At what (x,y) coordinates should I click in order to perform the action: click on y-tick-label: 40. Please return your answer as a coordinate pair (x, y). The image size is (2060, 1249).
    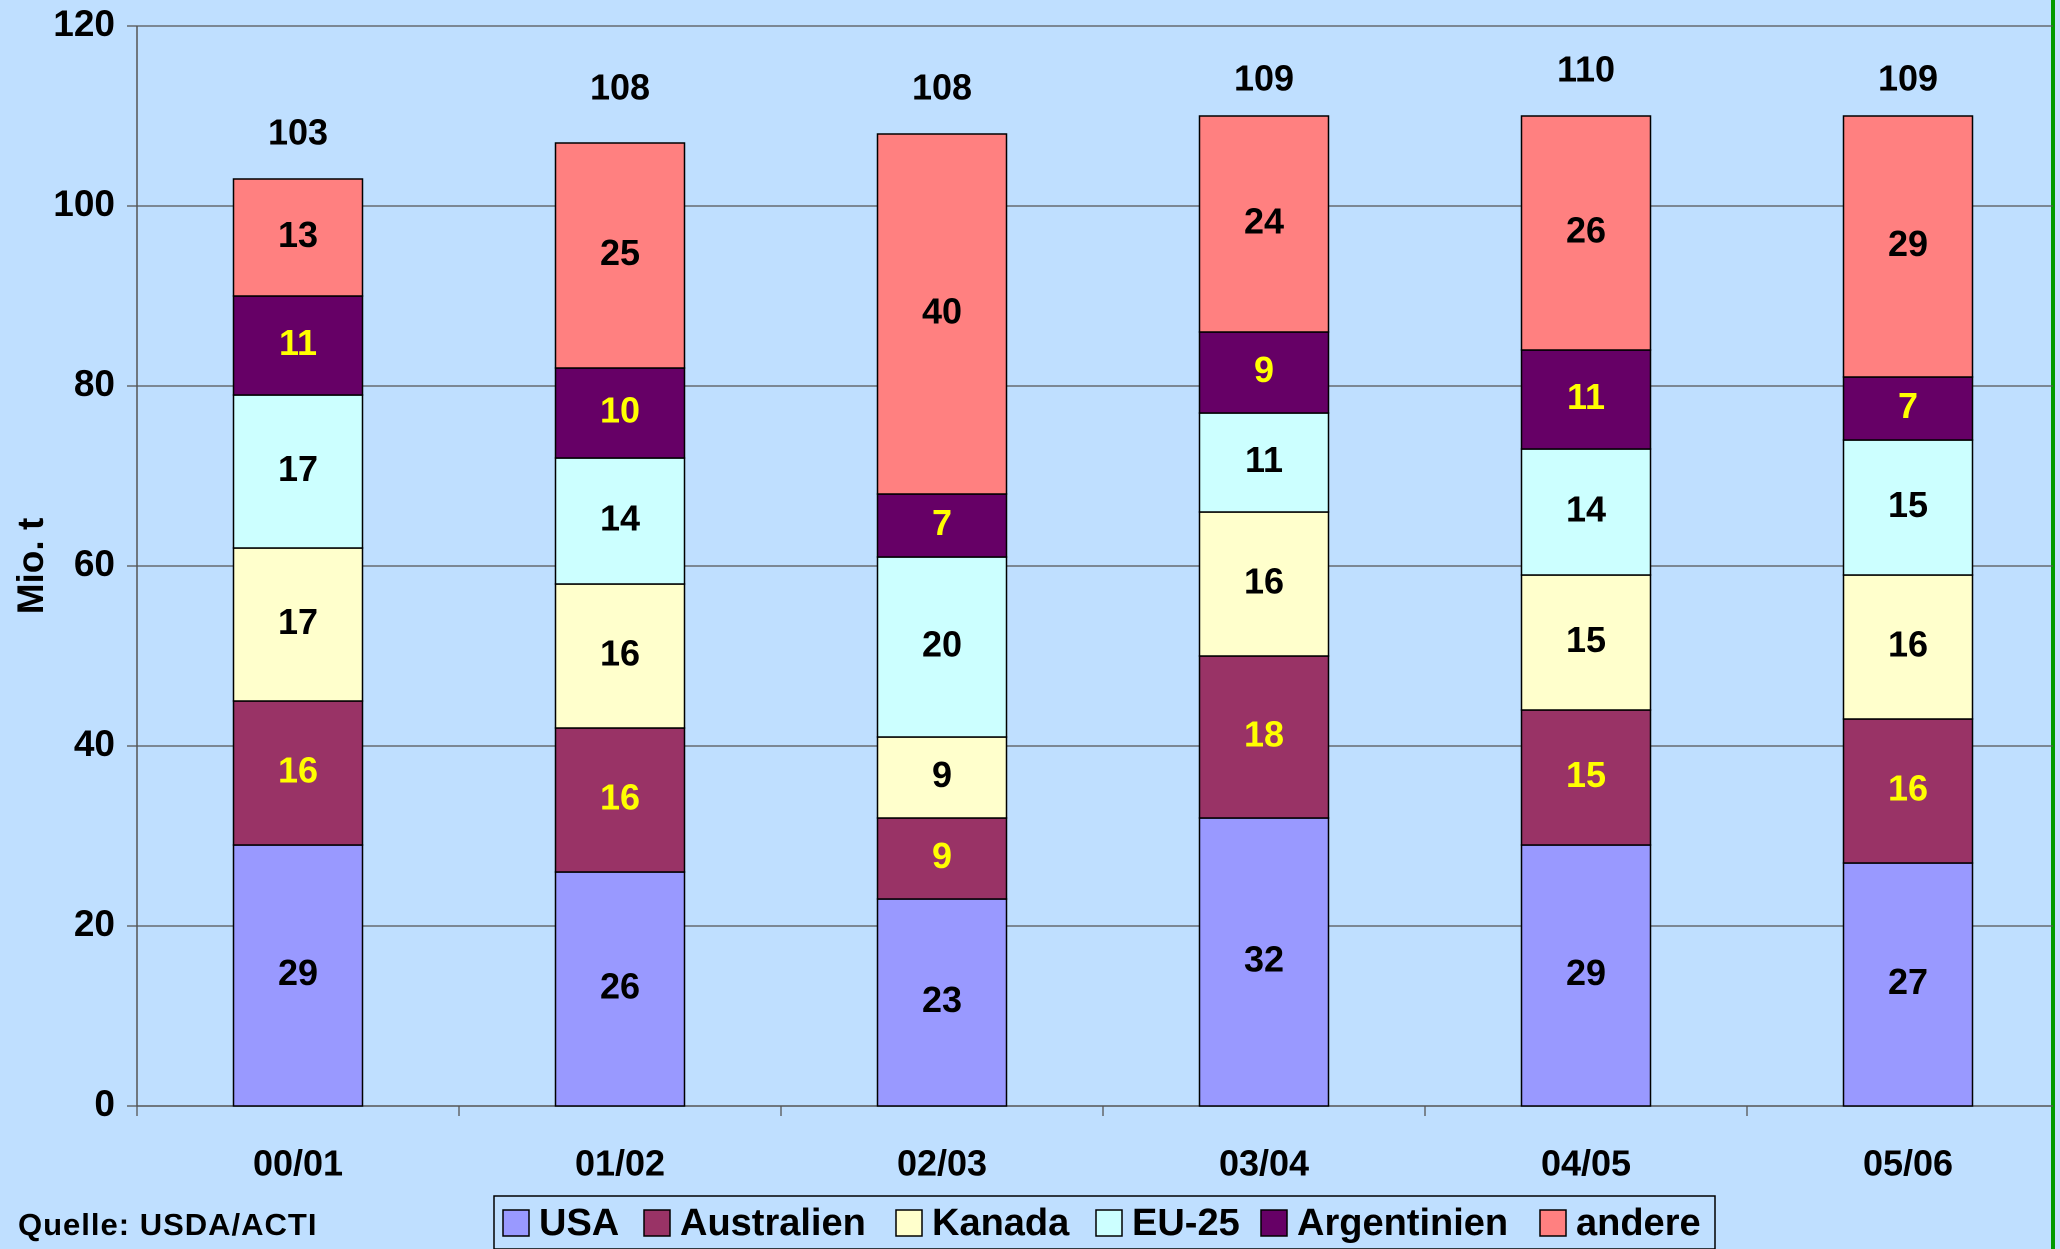
    Looking at the image, I should click on (94, 743).